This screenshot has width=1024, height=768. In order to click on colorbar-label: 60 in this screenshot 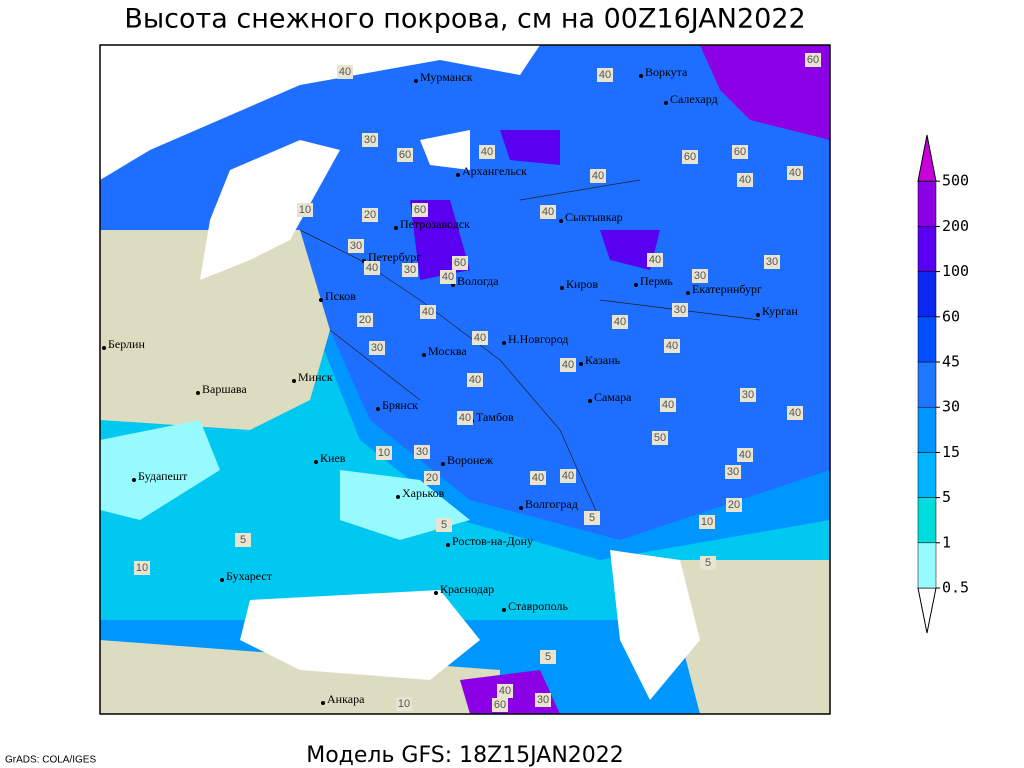, I will do `click(951, 316)`.